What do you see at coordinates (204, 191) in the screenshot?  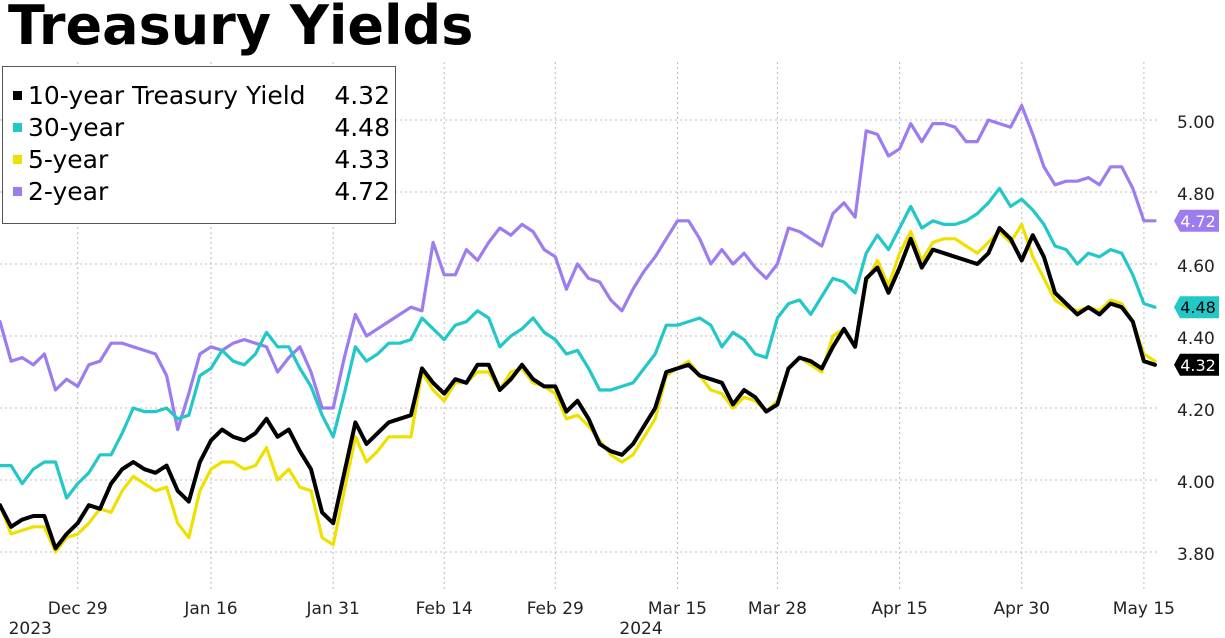 I see `legend-item-2-year: 2-year 4.72` at bounding box center [204, 191].